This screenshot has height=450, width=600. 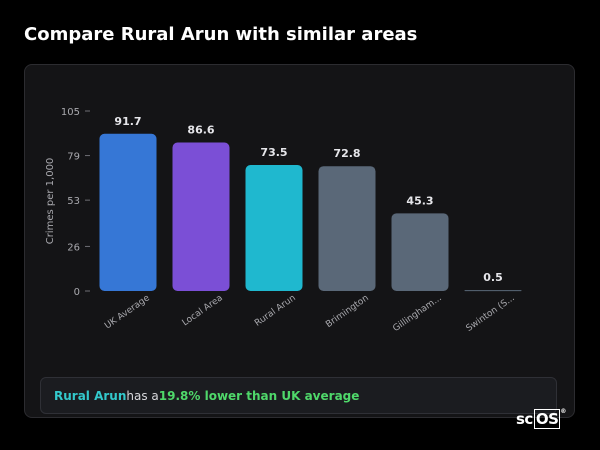 I want to click on y-tick-label: 0, so click(x=77, y=292).